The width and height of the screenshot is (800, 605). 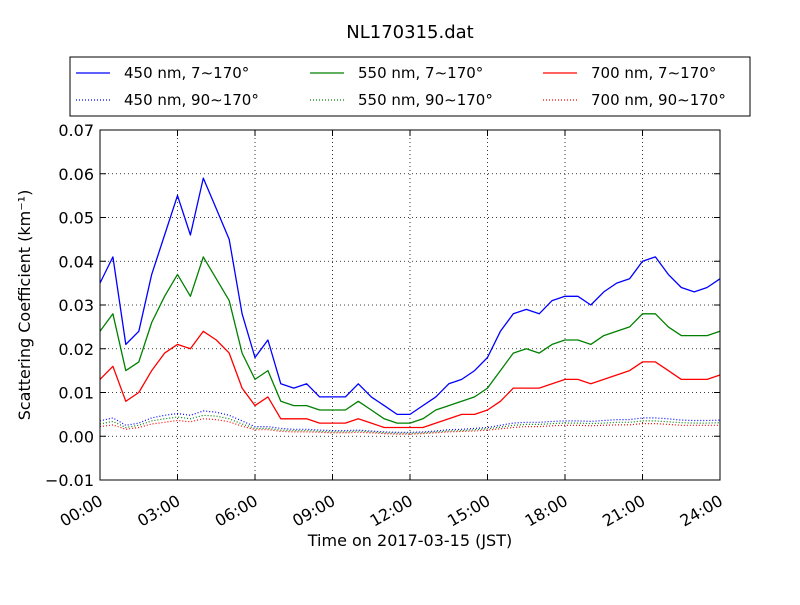 I want to click on legend-label-2: 550 nm, 7∼170°, so click(x=420, y=73).